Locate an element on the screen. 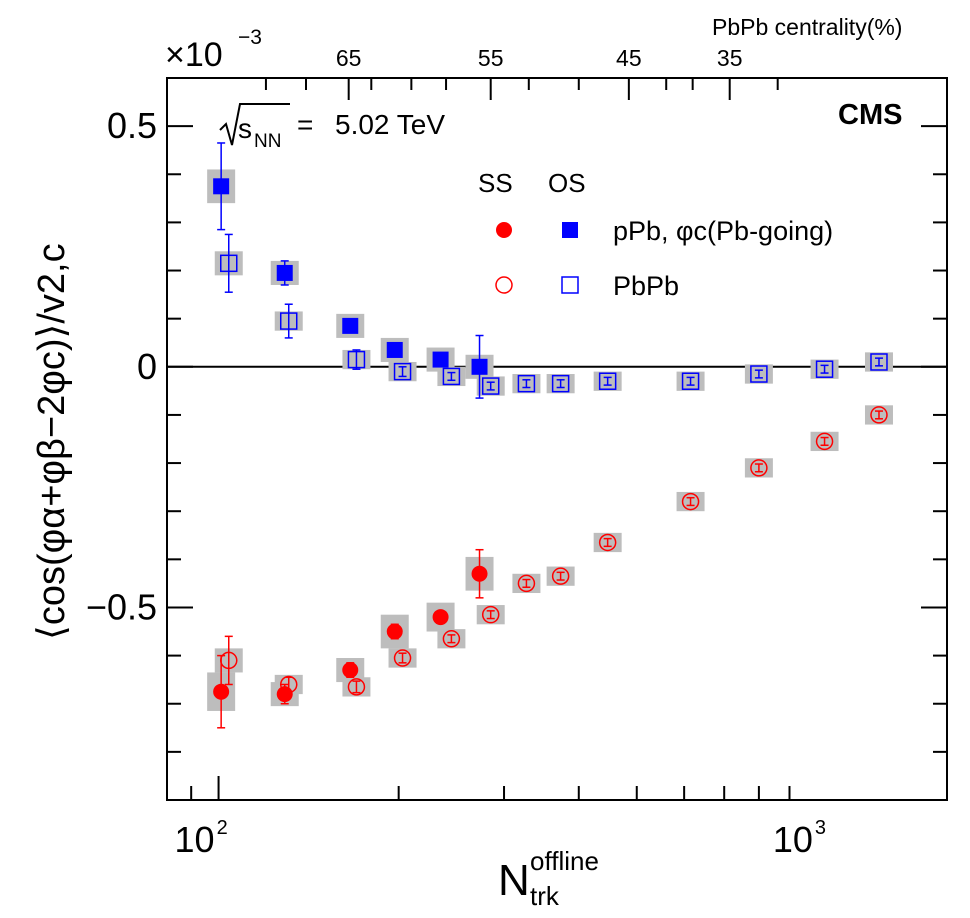 The image size is (970, 918). x-tick-label: 10 2 is located at coordinates (201, 838).